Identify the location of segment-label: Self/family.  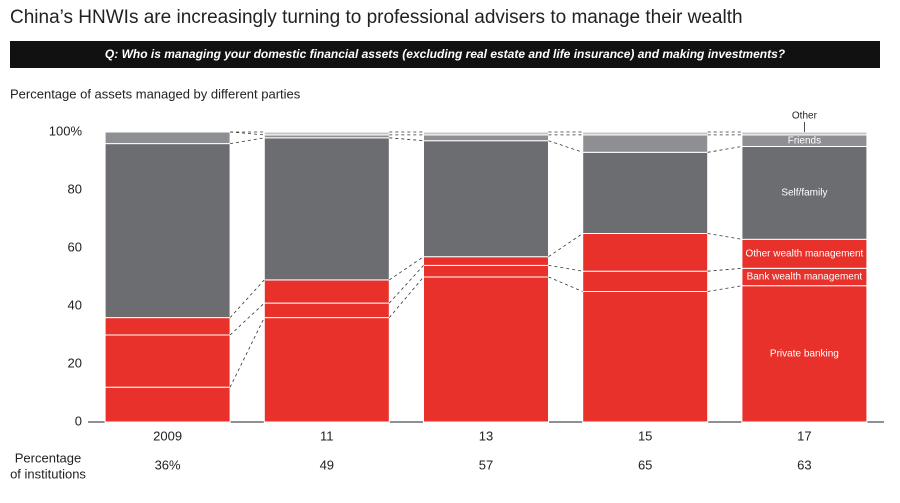
(804, 193).